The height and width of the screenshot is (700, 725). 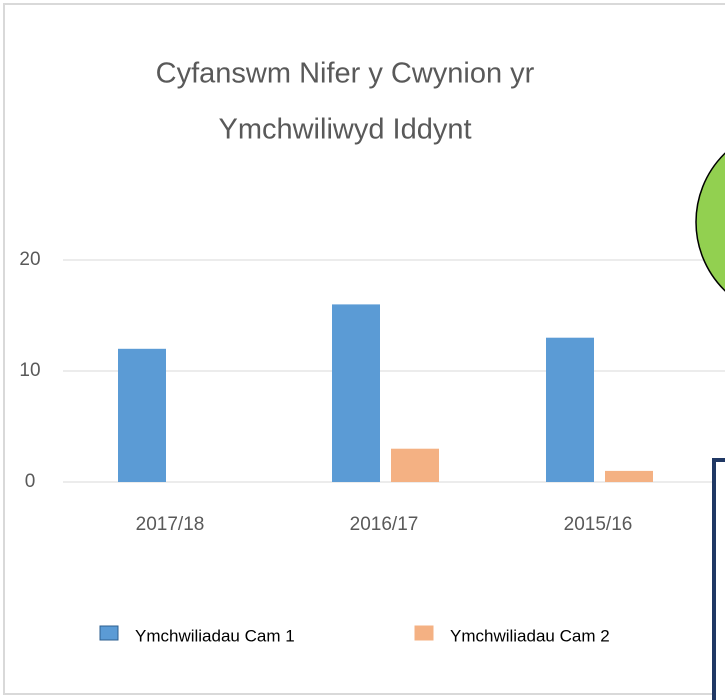 What do you see at coordinates (530, 635) in the screenshot?
I see `legend-label: Ymchwiliadau Cam 2` at bounding box center [530, 635].